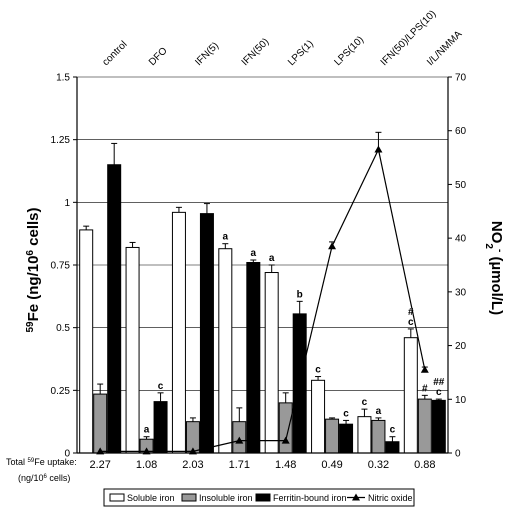 The image size is (520, 516). What do you see at coordinates (146, 465) in the screenshot?
I see `uptake-value: 1.08` at bounding box center [146, 465].